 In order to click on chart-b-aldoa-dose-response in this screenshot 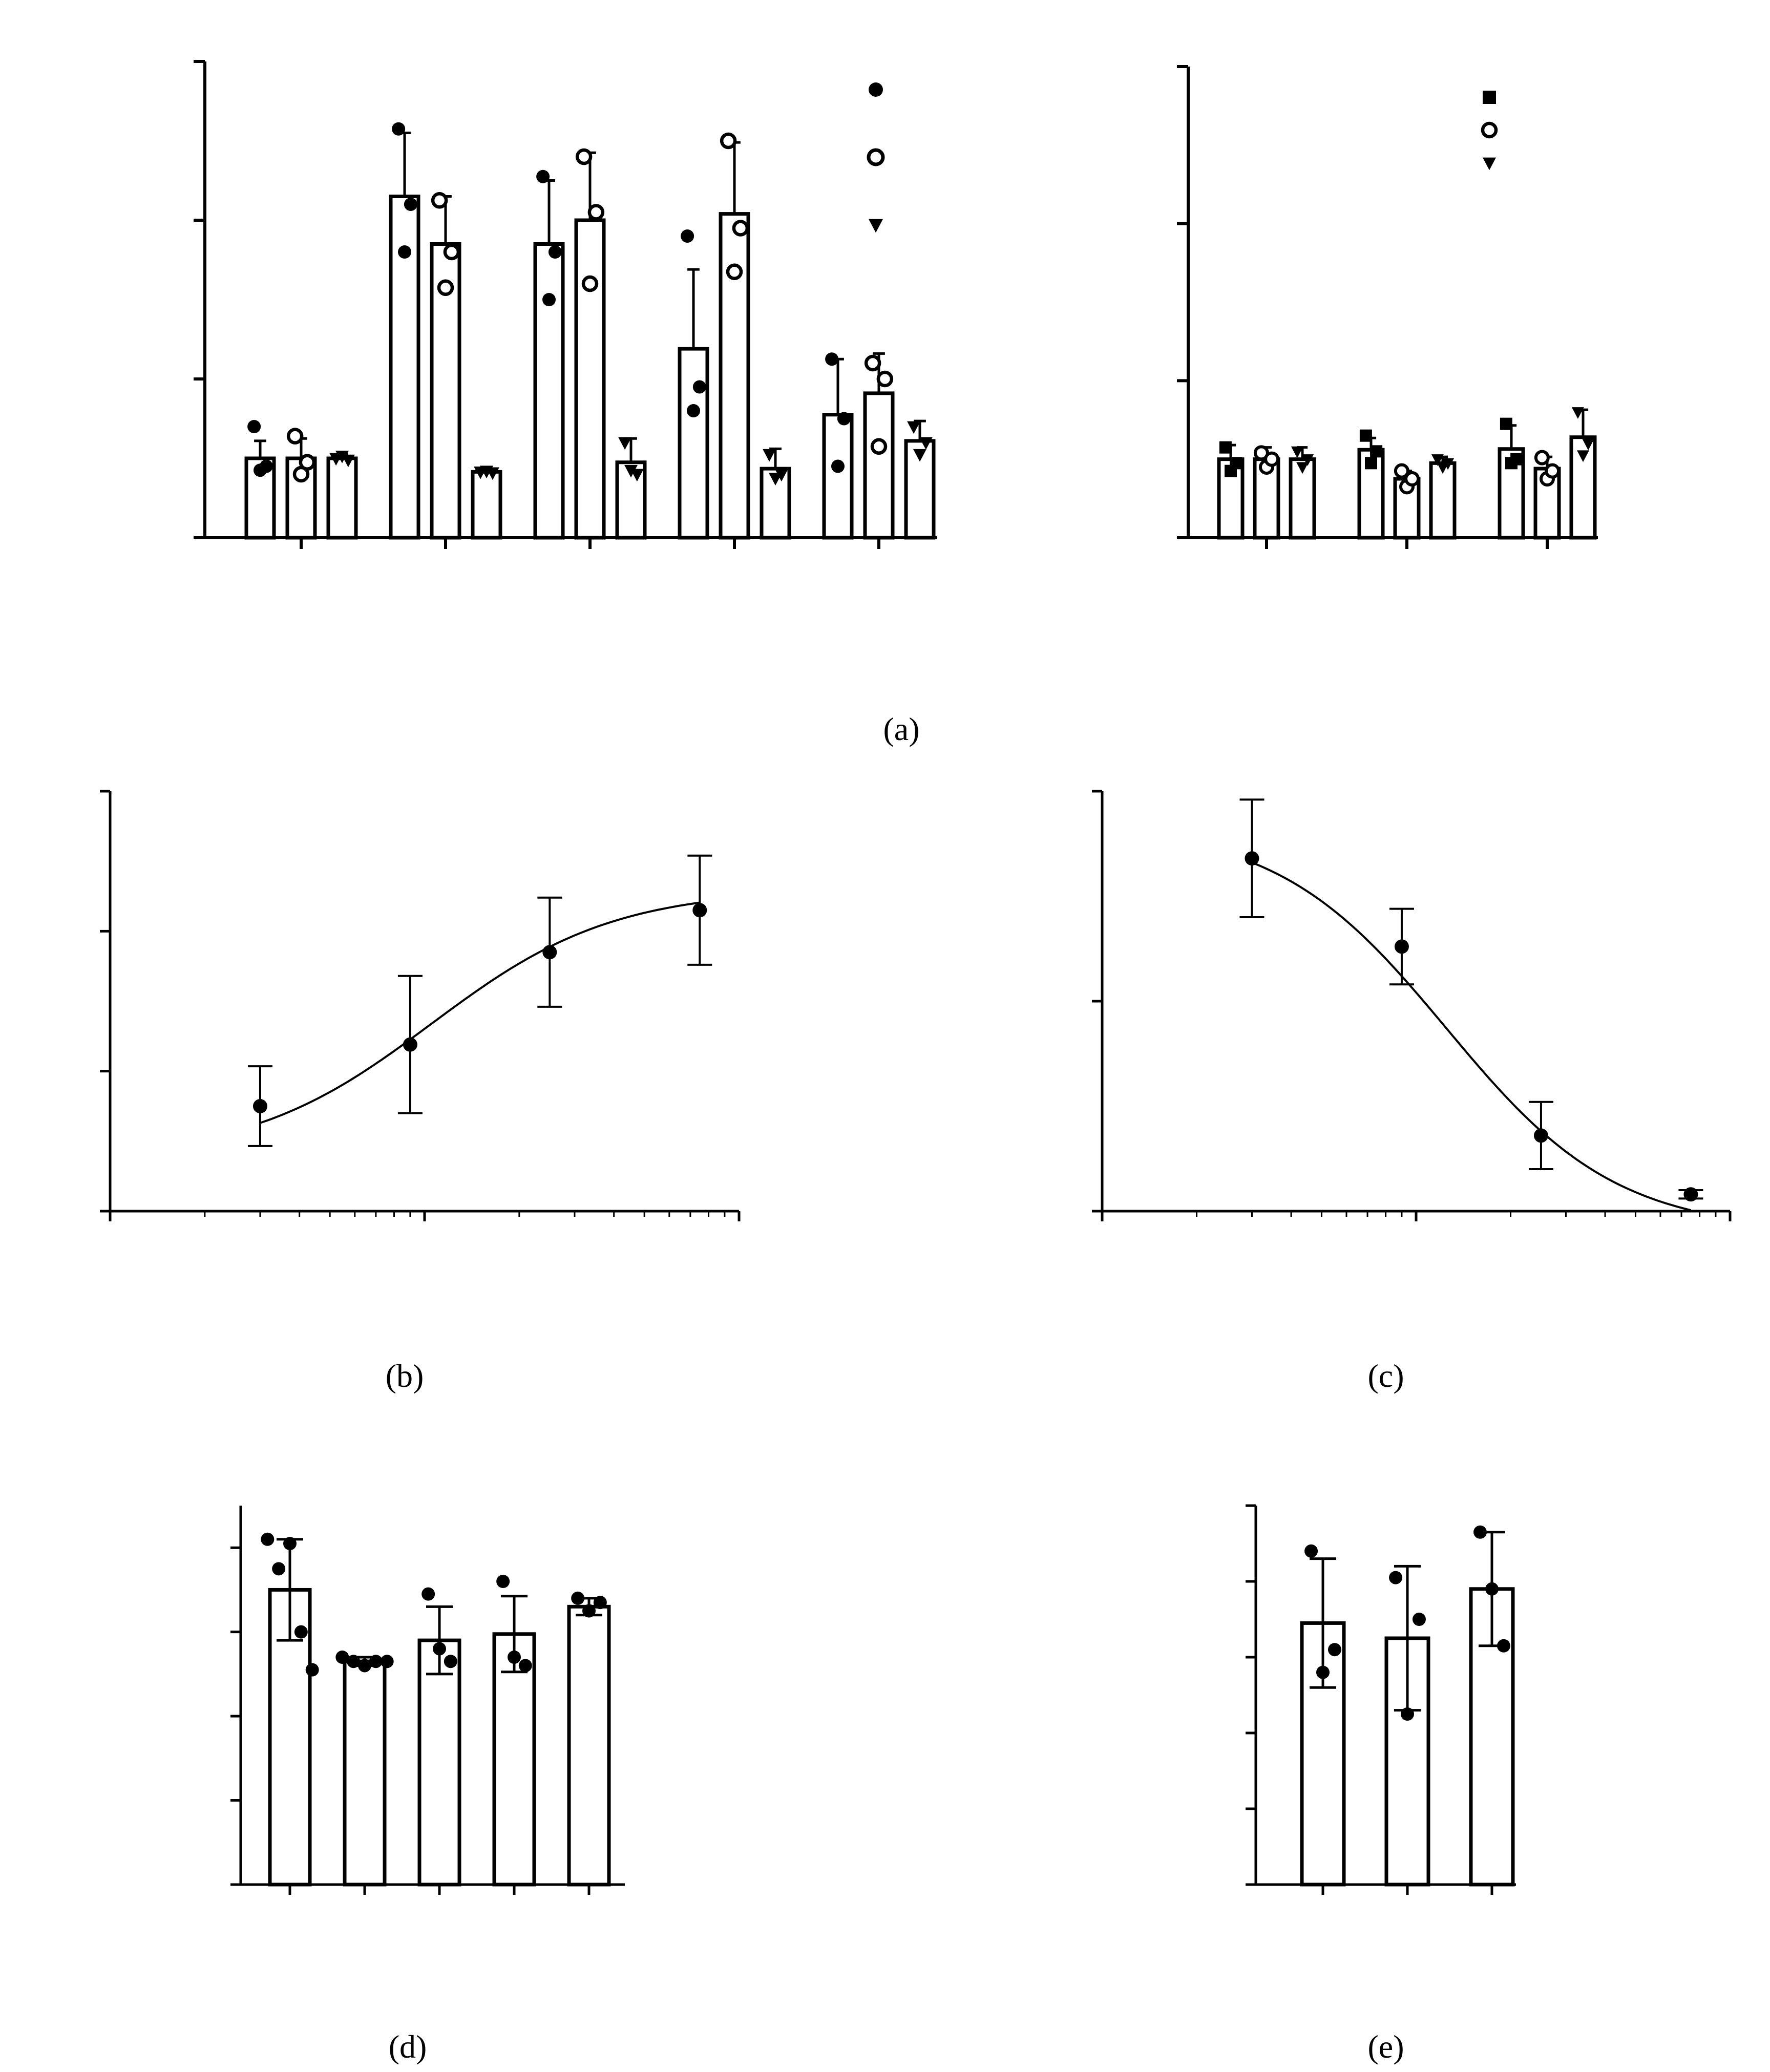, I will do `click(420, 1005)`.